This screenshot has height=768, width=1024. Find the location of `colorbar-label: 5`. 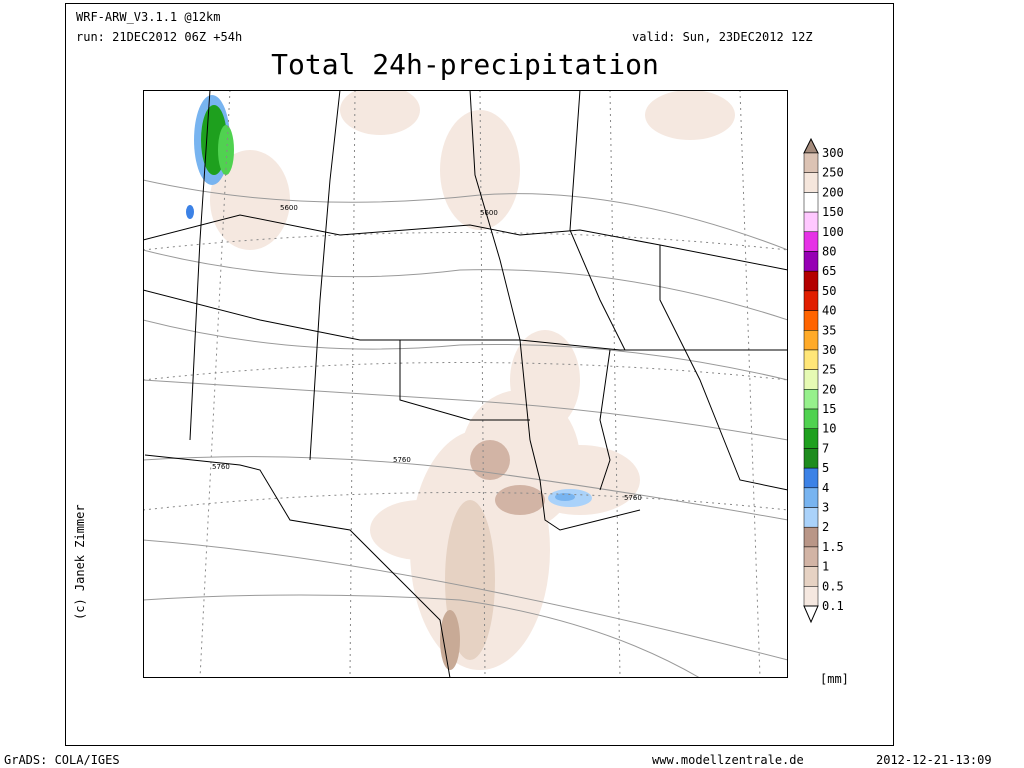

colorbar-label: 5 is located at coordinates (825, 468).